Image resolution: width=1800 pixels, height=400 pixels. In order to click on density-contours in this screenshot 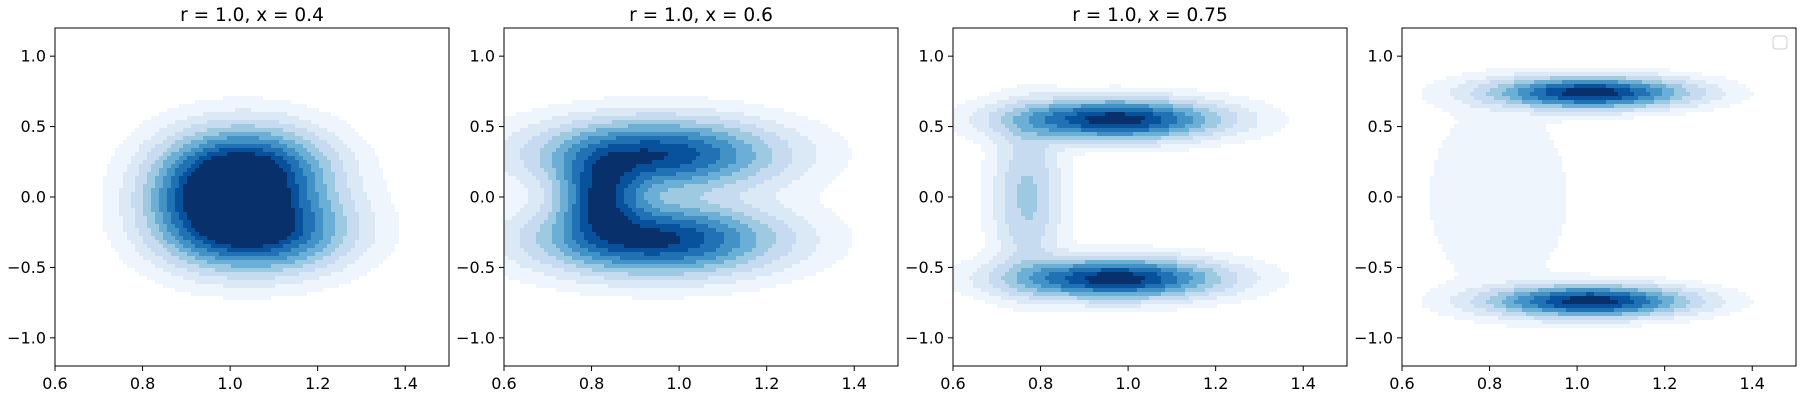, I will do `click(678, 198)`.